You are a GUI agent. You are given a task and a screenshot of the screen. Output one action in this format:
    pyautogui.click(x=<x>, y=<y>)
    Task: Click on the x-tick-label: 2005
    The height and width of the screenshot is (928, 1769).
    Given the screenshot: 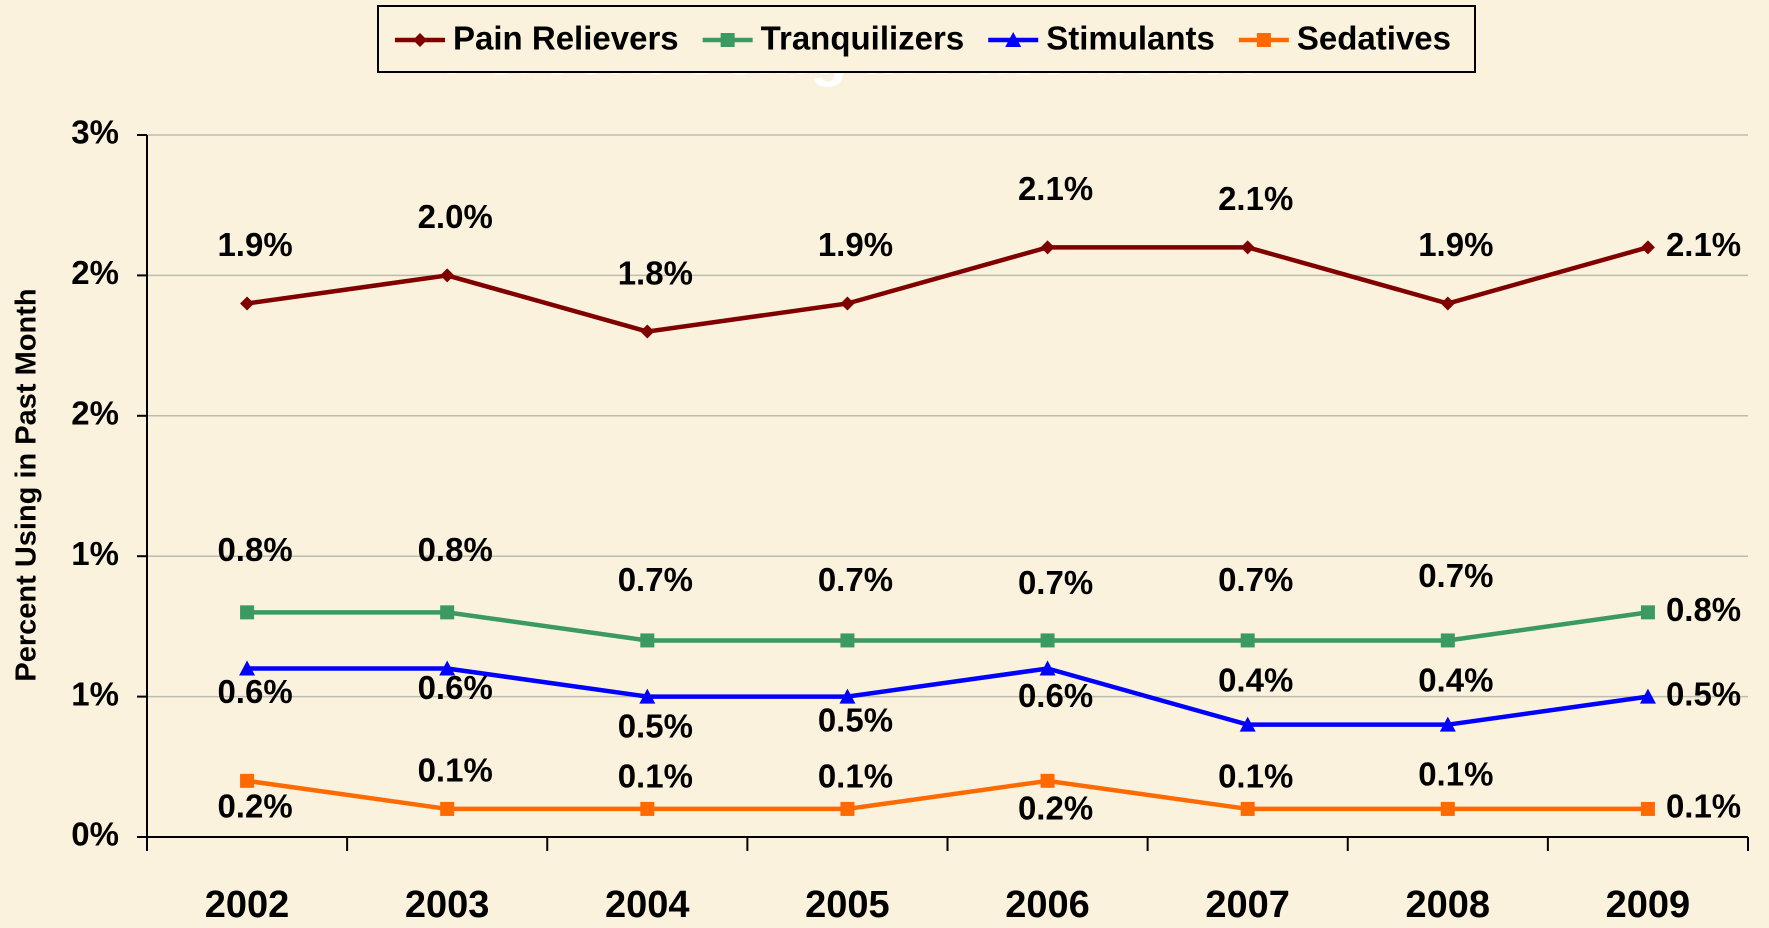 What is the action you would take?
    pyautogui.click(x=847, y=905)
    